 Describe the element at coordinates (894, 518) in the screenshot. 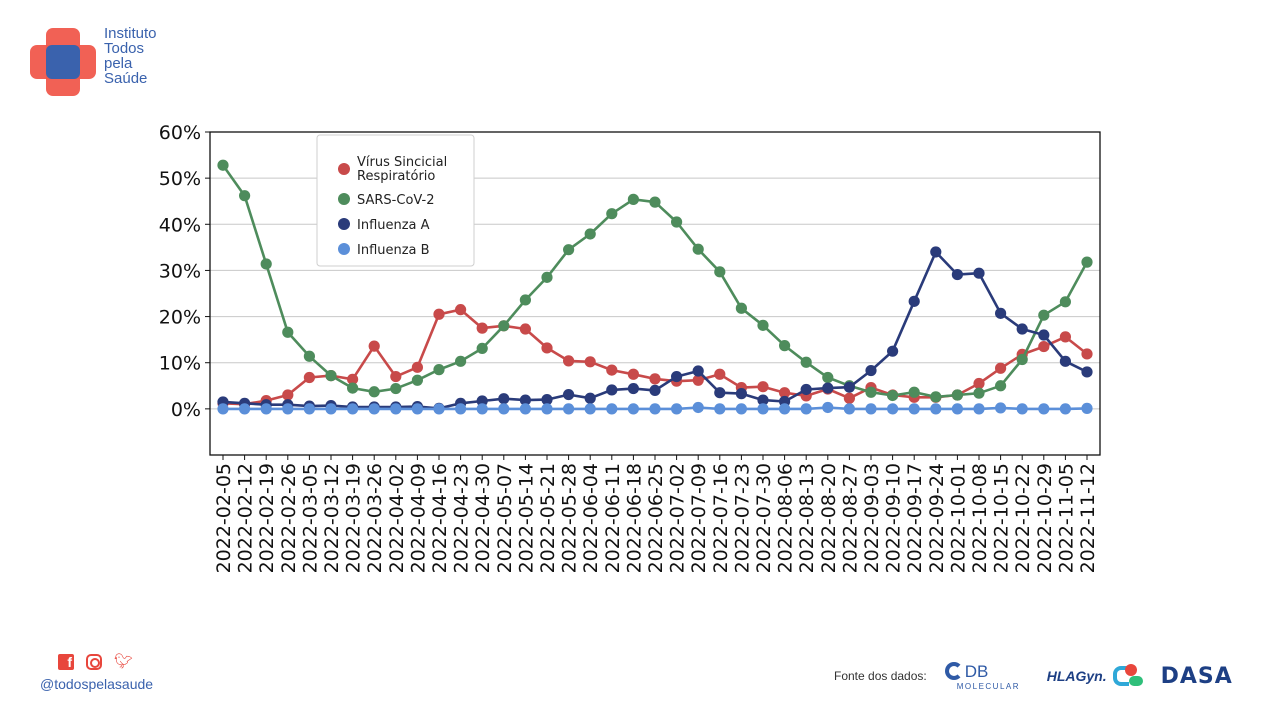

I see `x-tick-label: 2022-09-10` at that location.